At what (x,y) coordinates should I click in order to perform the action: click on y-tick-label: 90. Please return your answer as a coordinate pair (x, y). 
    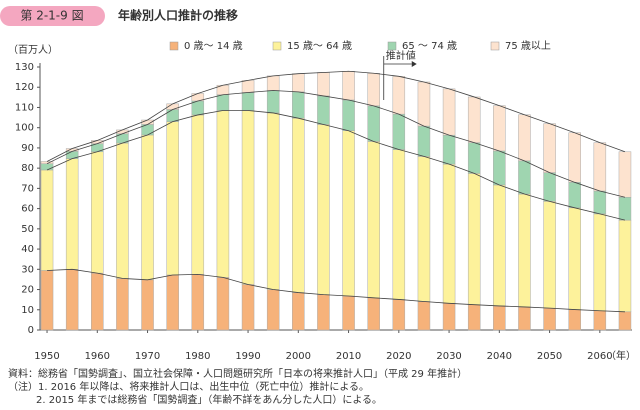
    Looking at the image, I should click on (27, 148).